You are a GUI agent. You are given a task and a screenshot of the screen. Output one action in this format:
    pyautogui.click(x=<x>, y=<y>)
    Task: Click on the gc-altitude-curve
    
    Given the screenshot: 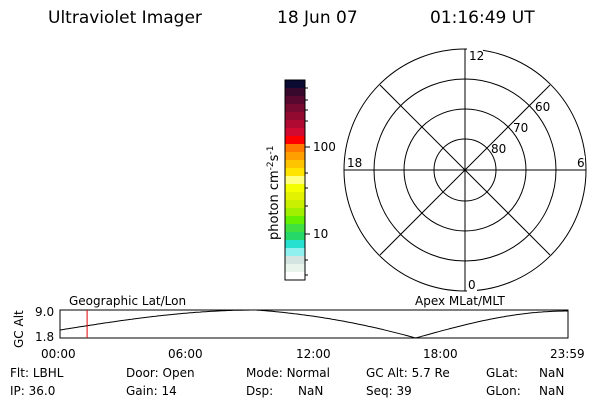 What is the action you would take?
    pyautogui.click(x=313, y=324)
    